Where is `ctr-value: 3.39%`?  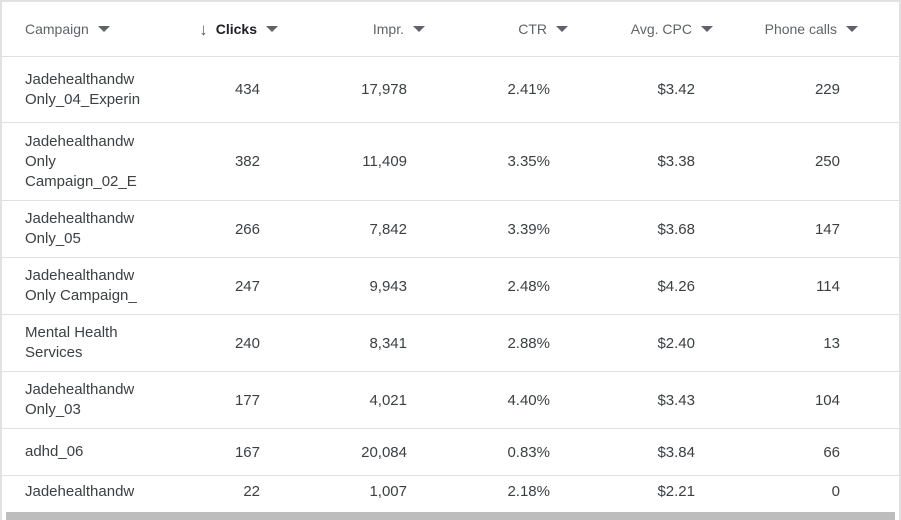 ctr-value: 3.39% is located at coordinates (528, 229).